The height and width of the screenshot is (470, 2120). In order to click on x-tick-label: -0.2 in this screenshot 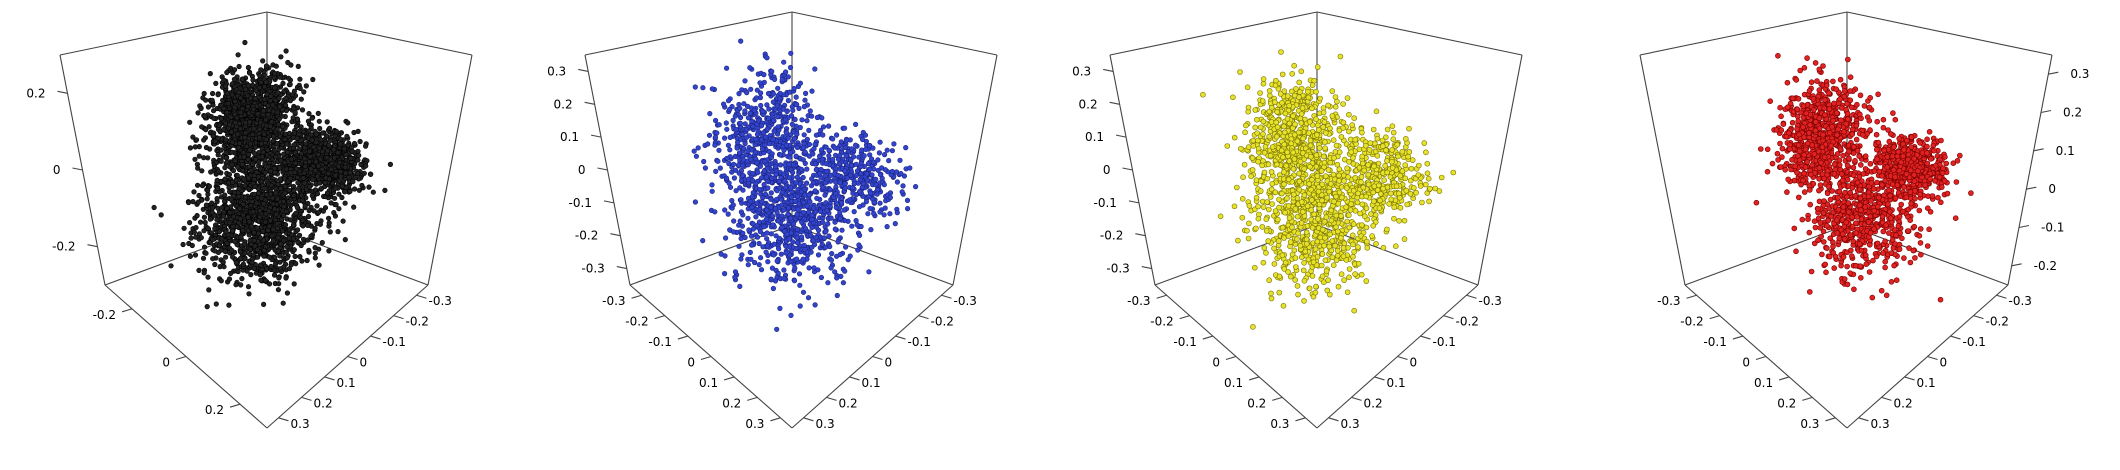, I will do `click(636, 322)`.